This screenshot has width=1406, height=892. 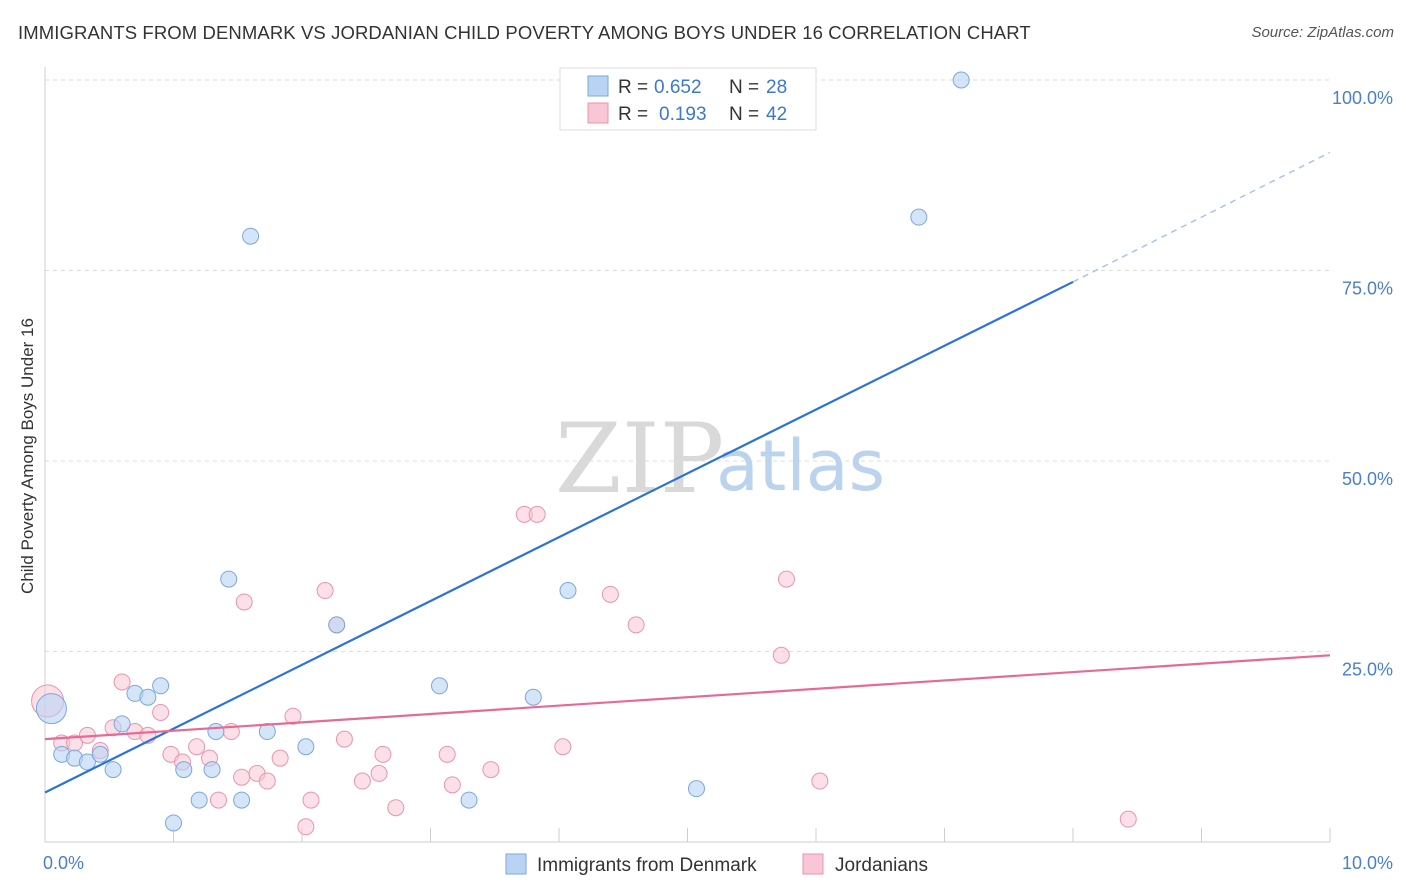 I want to click on bottom-legend: Immigrants from Denmark Jordanians, so click(x=716, y=864).